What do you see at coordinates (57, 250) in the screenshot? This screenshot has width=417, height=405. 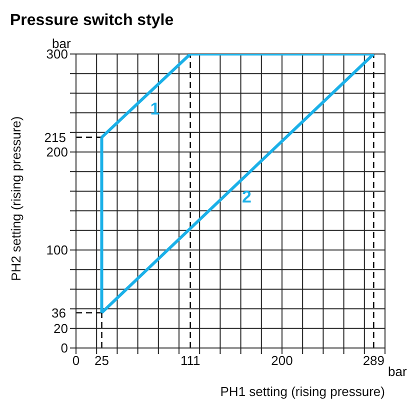 I see `y-tick-label: 100` at bounding box center [57, 250].